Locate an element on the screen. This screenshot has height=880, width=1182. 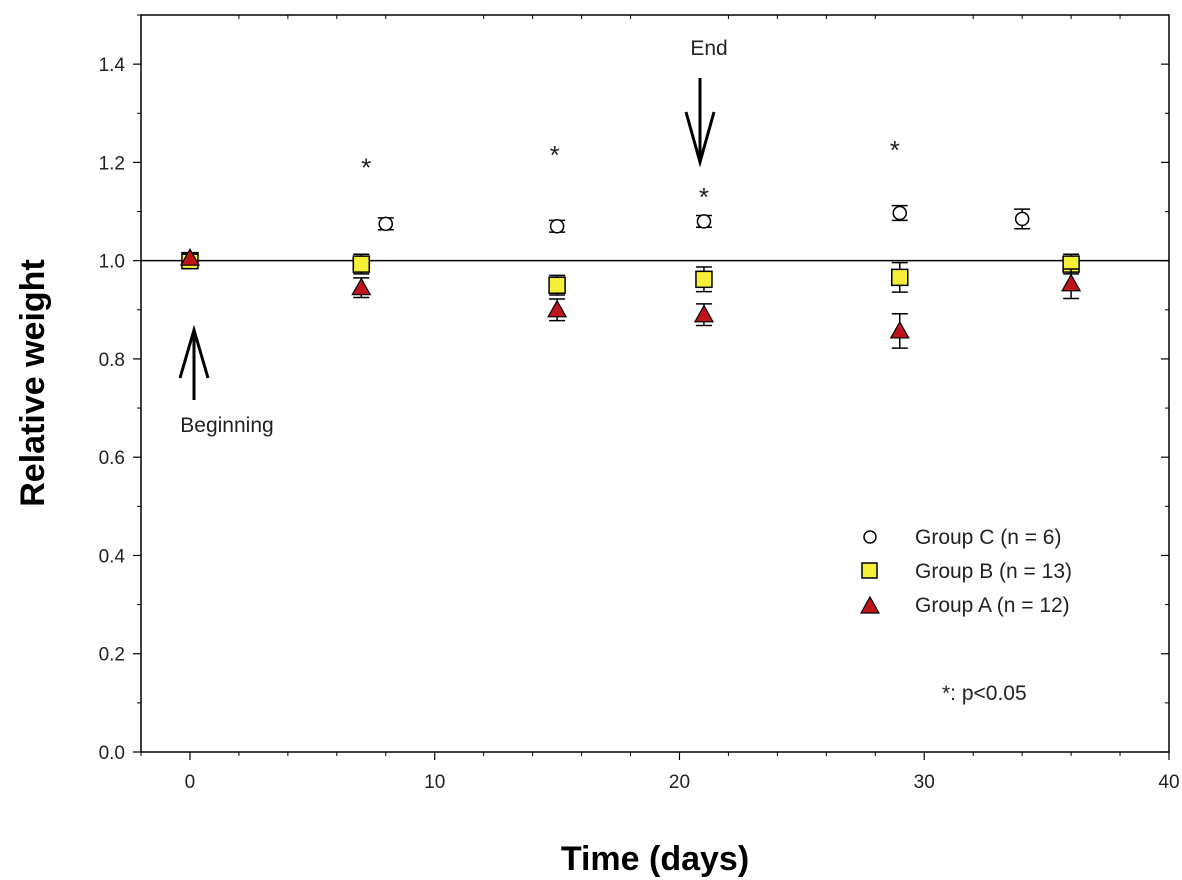
legend-label-group-a: Group A (n = 12) is located at coordinates (992, 605).